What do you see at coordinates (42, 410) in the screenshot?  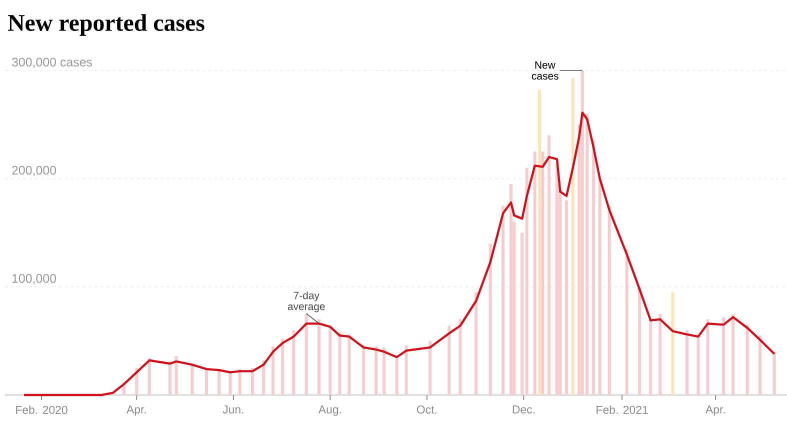 I see `x-tick-label: Feb. 2020` at bounding box center [42, 410].